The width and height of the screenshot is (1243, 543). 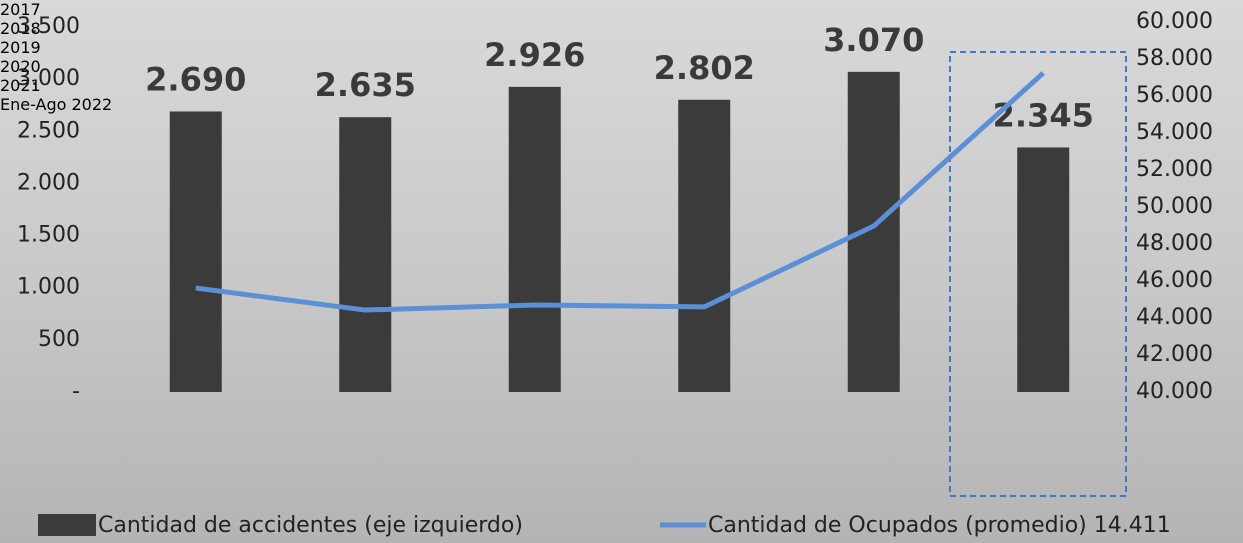 I want to click on value-label: 2.690, so click(x=195, y=79).